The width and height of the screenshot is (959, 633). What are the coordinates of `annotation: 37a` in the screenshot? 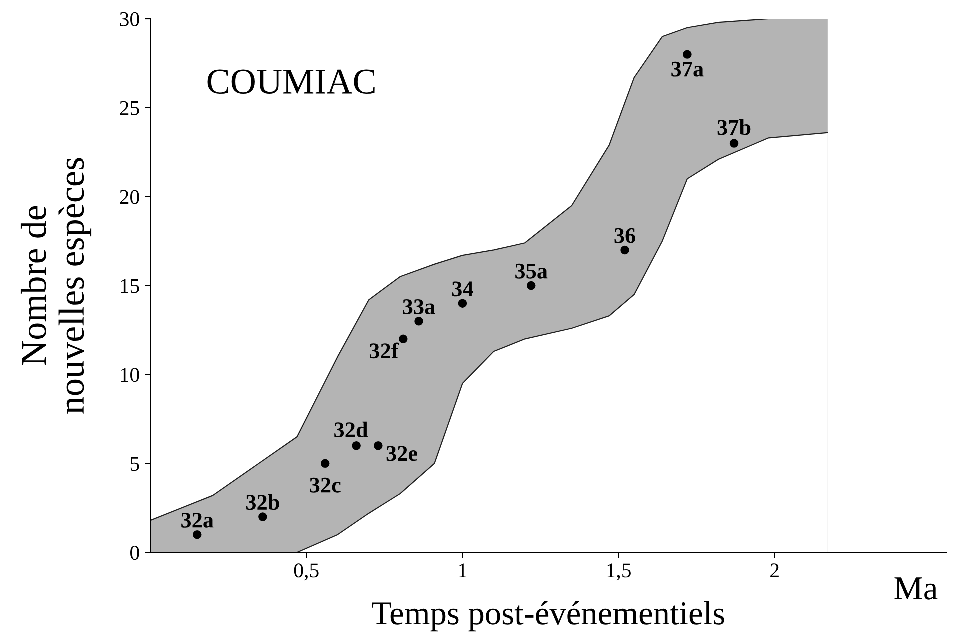 It's located at (688, 69).